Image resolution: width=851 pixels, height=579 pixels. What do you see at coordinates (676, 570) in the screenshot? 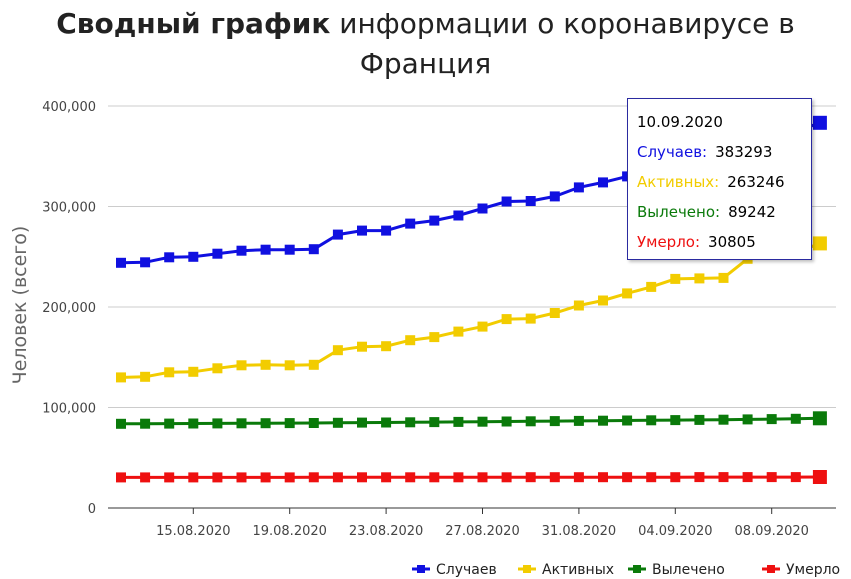
I see `legend-item: Вылечено` at bounding box center [676, 570].